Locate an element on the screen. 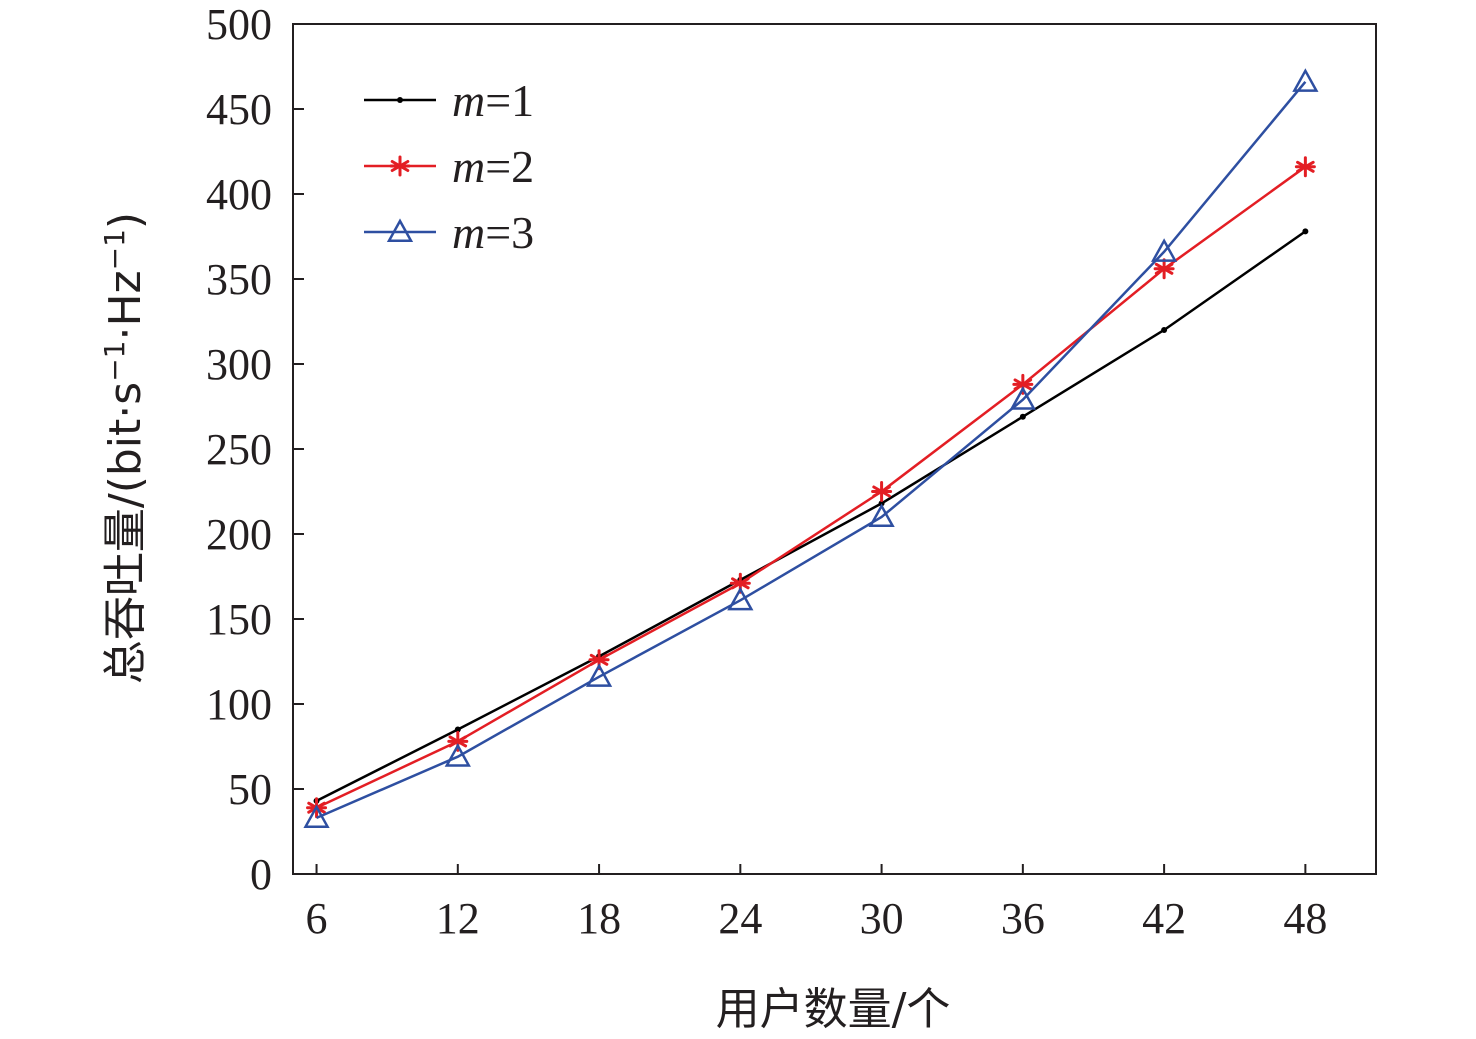  legend-item: m=2 is located at coordinates (449, 166).